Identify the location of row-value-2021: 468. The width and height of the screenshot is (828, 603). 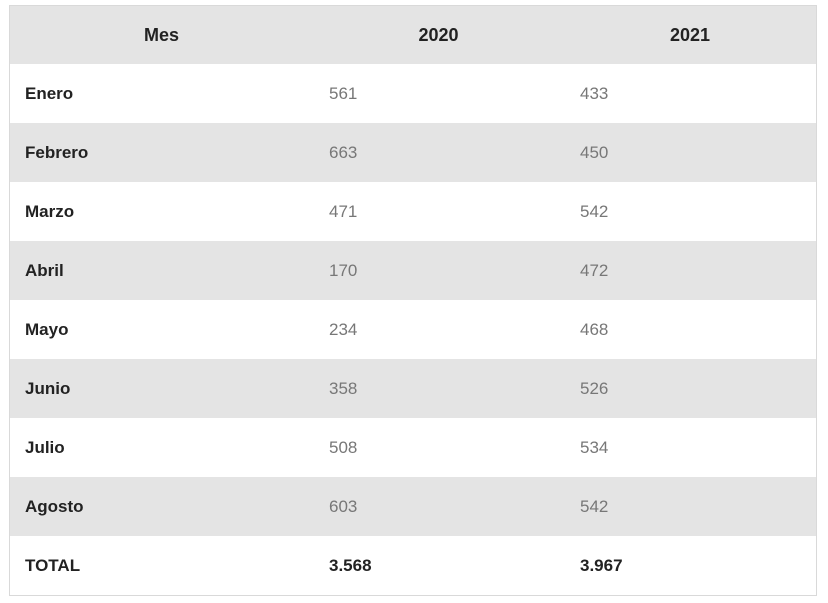
(690, 329).